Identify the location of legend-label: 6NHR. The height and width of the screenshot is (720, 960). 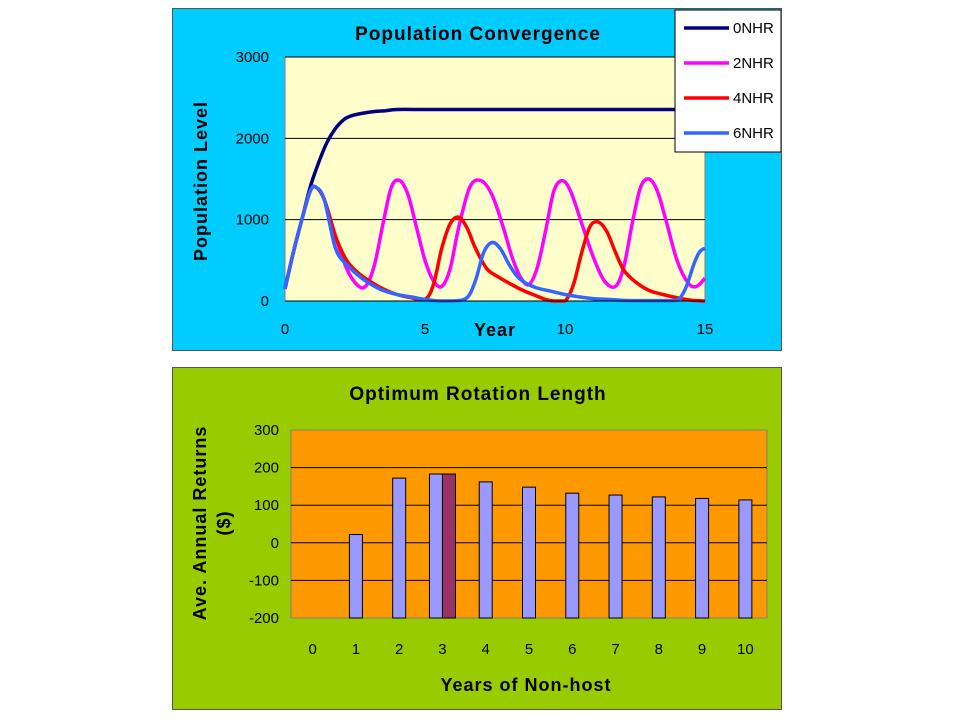
(753, 133).